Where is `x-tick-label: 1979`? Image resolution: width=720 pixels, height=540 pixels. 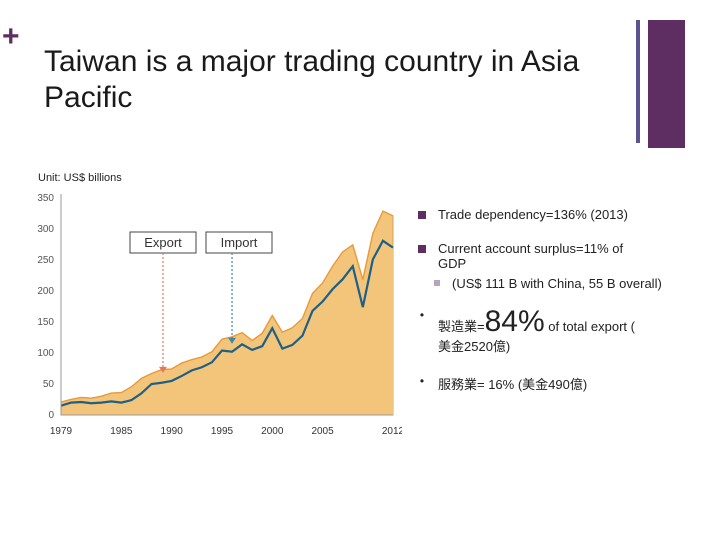
x-tick-label: 1979 is located at coordinates (61, 431).